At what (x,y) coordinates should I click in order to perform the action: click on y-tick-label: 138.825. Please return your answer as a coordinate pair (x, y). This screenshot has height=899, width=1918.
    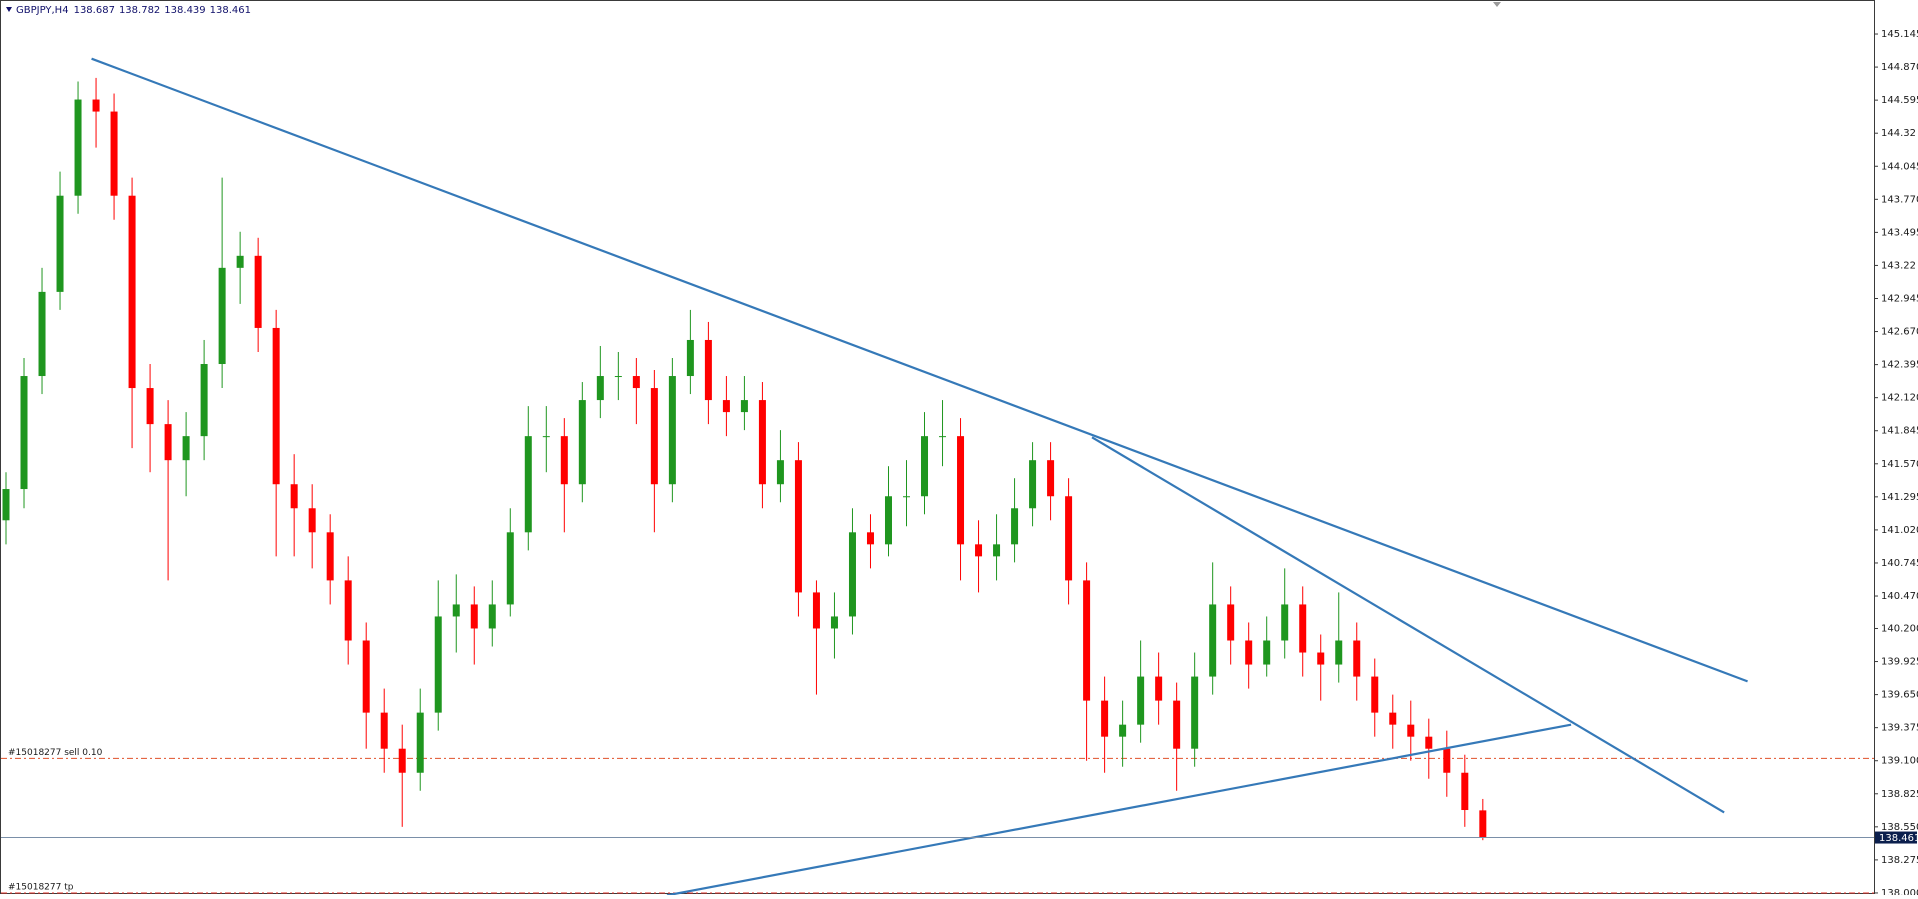
    Looking at the image, I should click on (1899, 794).